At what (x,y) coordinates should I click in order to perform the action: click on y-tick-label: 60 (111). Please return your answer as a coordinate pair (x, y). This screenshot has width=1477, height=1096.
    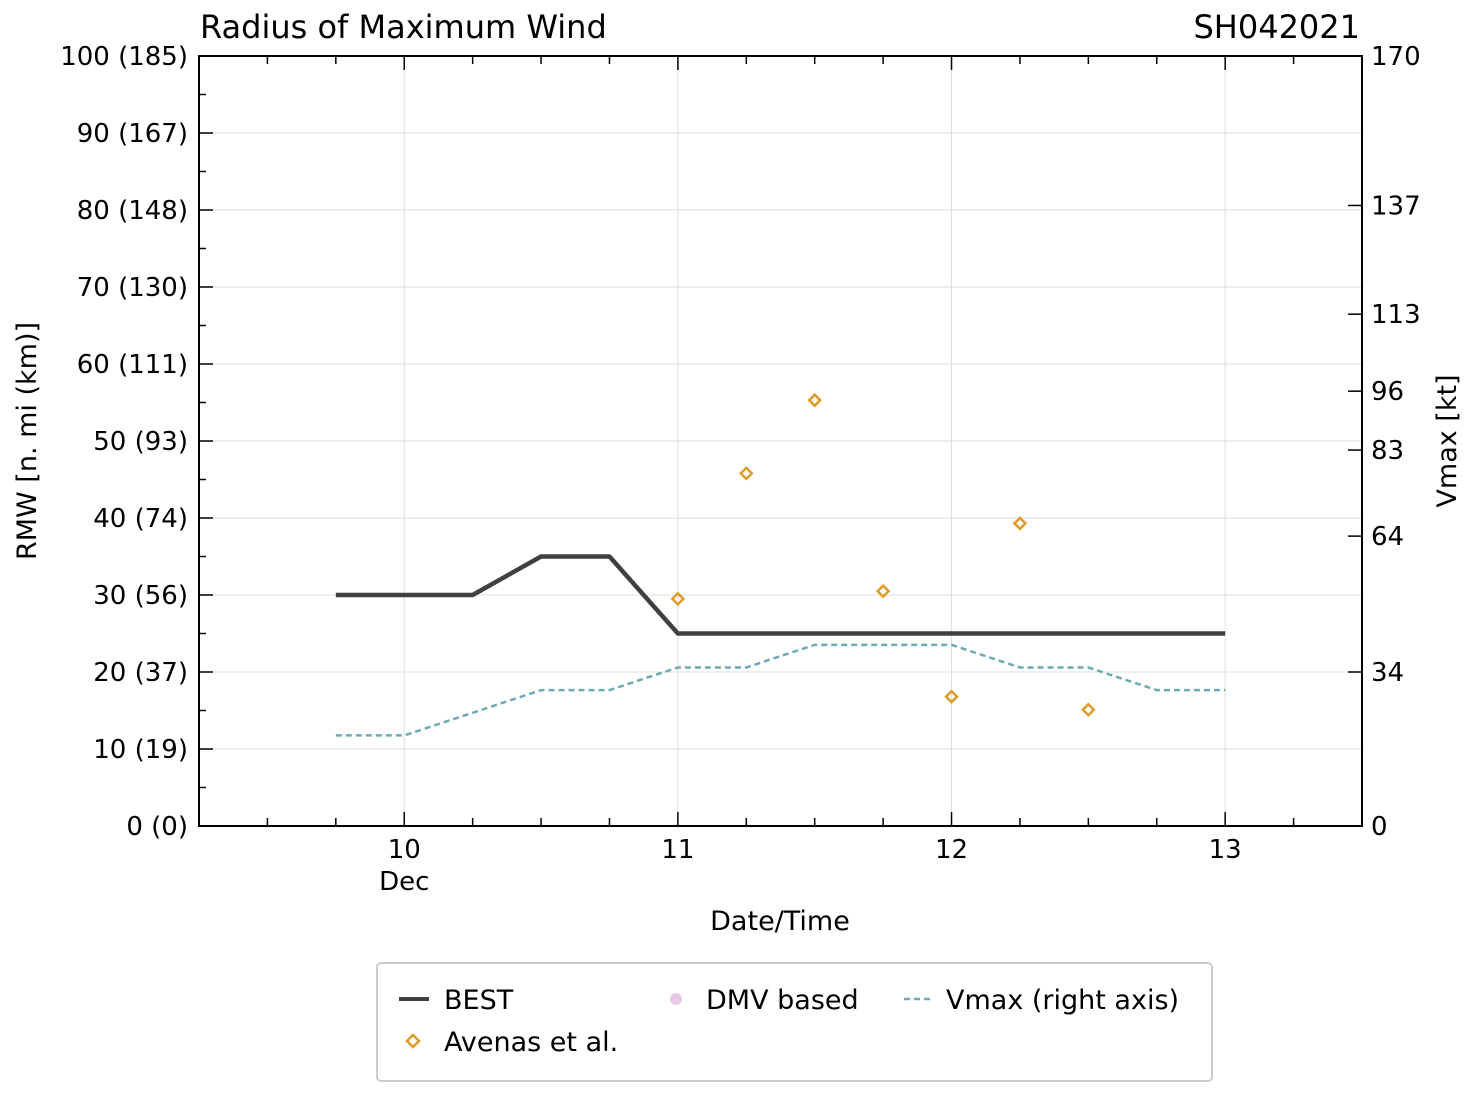
    Looking at the image, I should click on (132, 365).